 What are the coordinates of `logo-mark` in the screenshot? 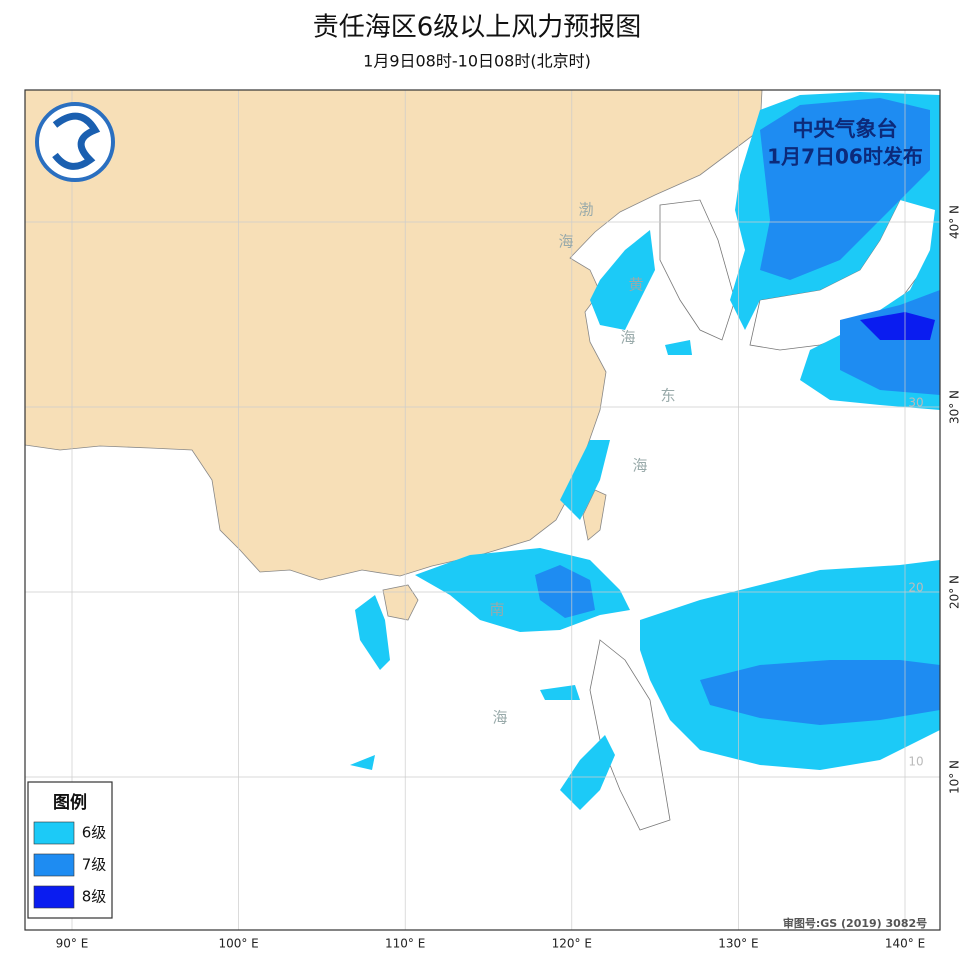 It's located at (76, 141).